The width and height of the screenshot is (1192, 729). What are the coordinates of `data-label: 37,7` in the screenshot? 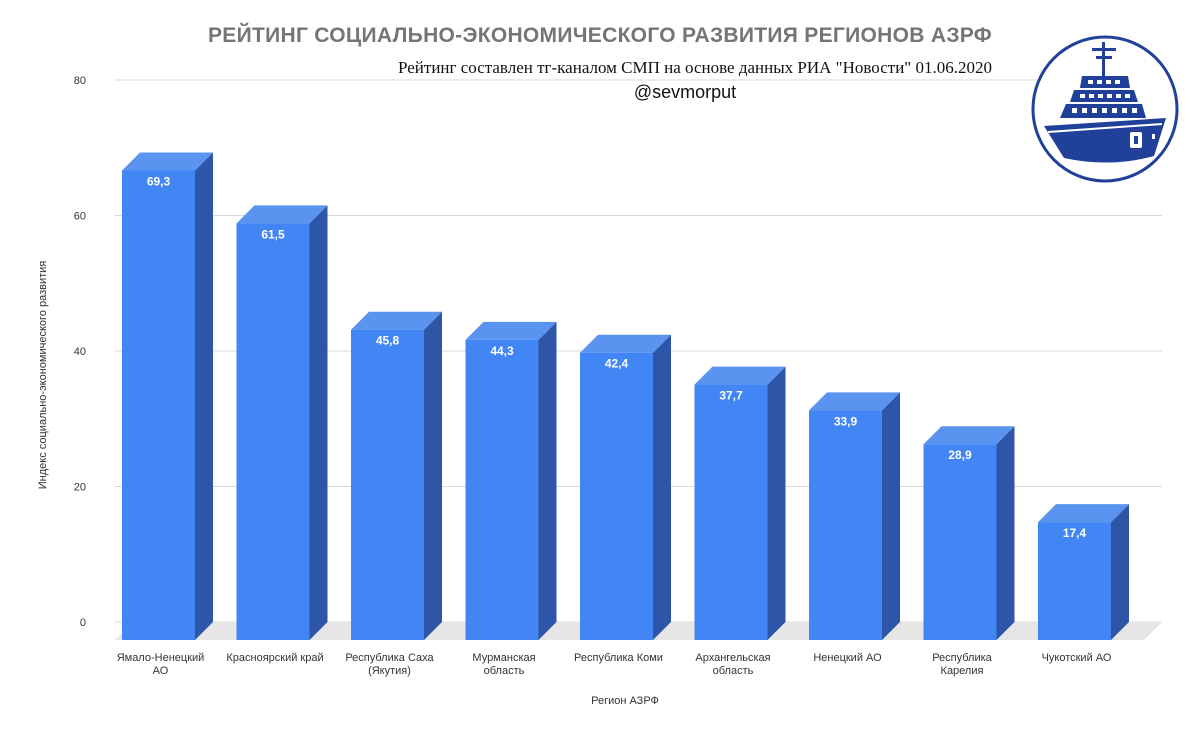 It's located at (731, 396).